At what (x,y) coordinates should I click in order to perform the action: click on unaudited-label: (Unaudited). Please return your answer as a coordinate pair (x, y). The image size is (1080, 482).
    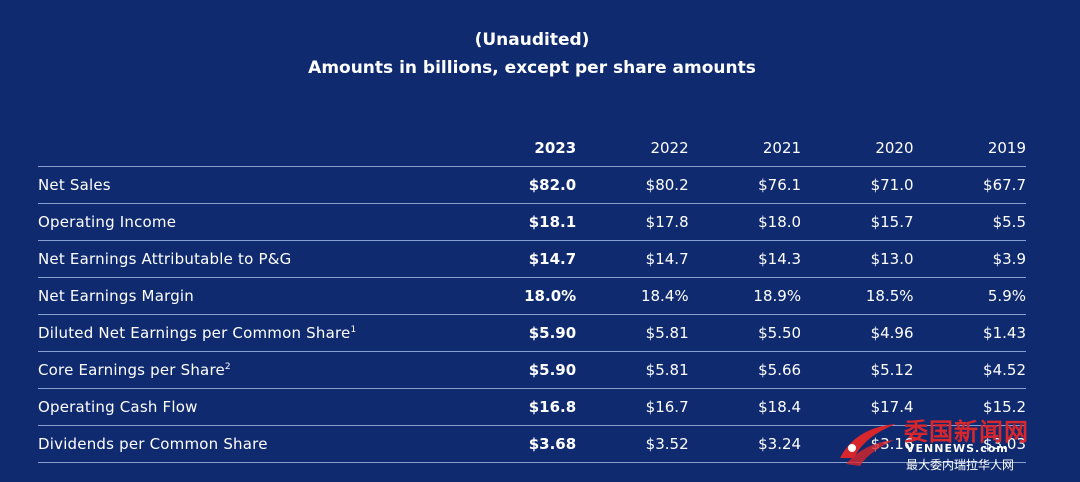
    Looking at the image, I should click on (532, 40).